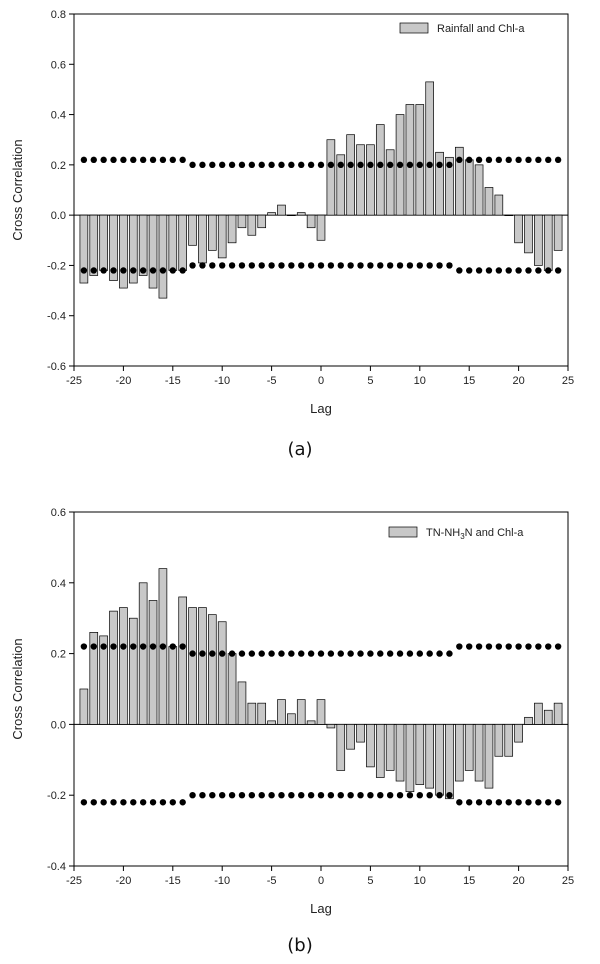 This screenshot has width=600, height=964. What do you see at coordinates (262, 221) in the screenshot?
I see `bar-lag--6` at bounding box center [262, 221].